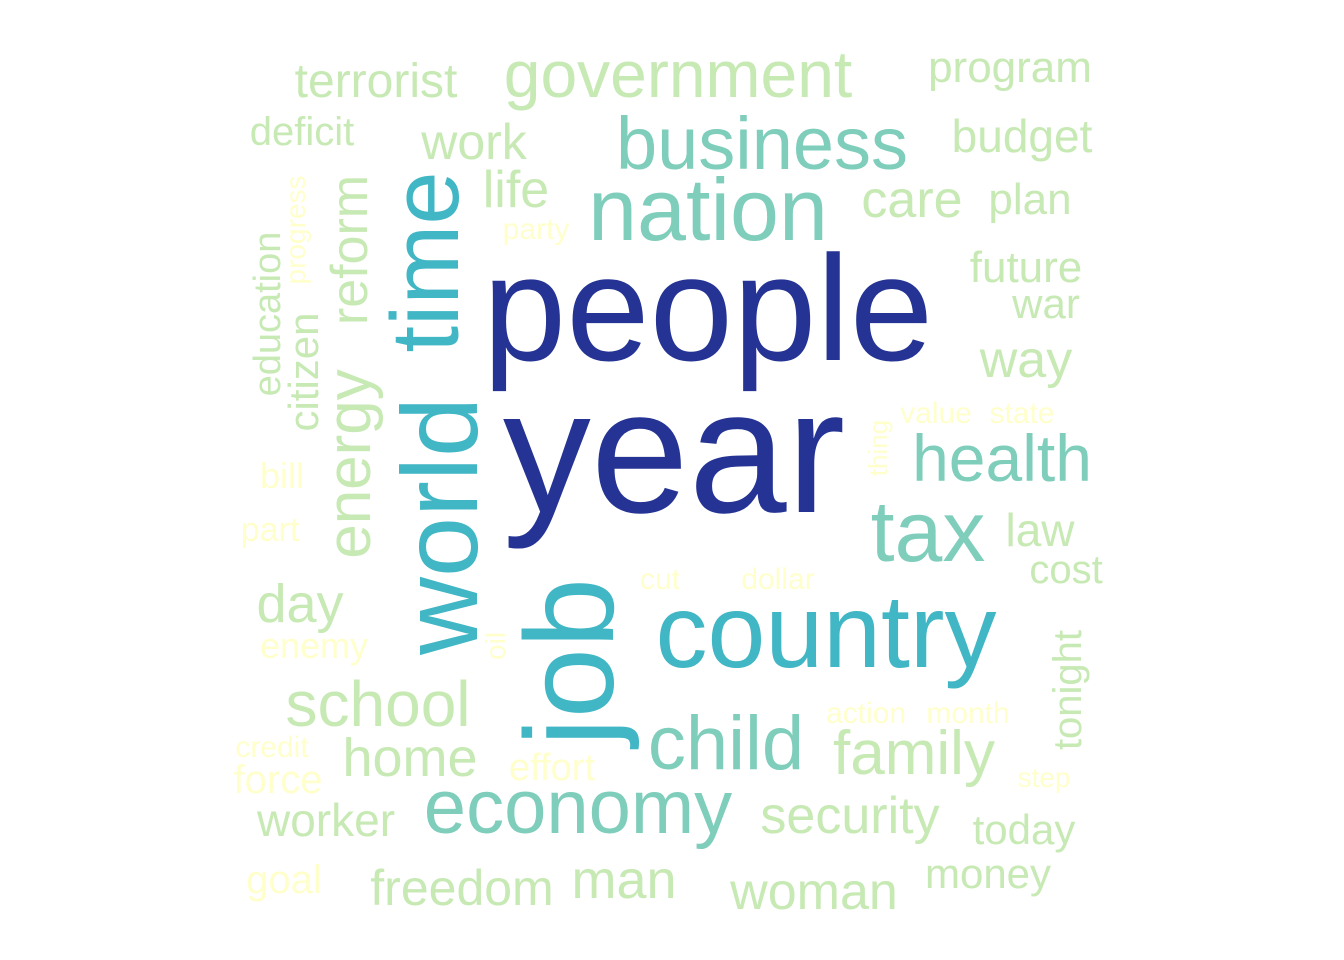 The width and height of the screenshot is (1344, 960). Describe the element at coordinates (284, 880) in the screenshot. I see `word-goal: goal` at that location.